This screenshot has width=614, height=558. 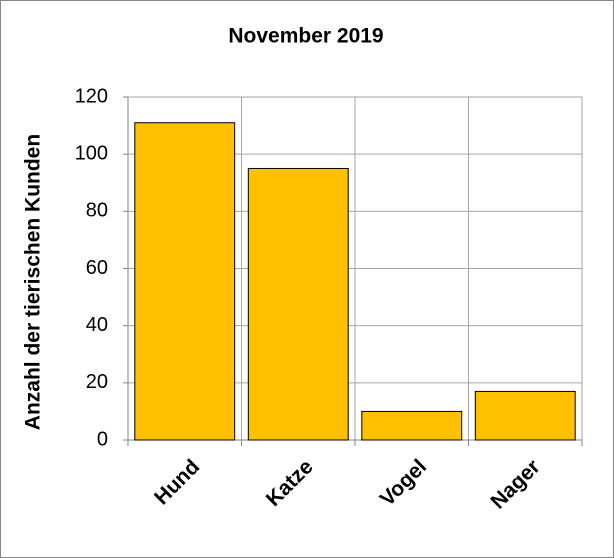 What do you see at coordinates (97, 382) in the screenshot?
I see `y-tick-label: 20` at bounding box center [97, 382].